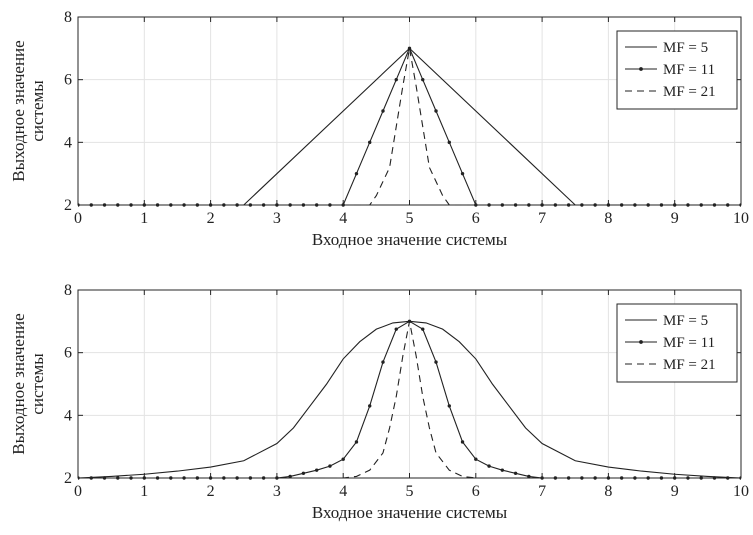  I want to click on x-tick-label: 0, so click(78, 491).